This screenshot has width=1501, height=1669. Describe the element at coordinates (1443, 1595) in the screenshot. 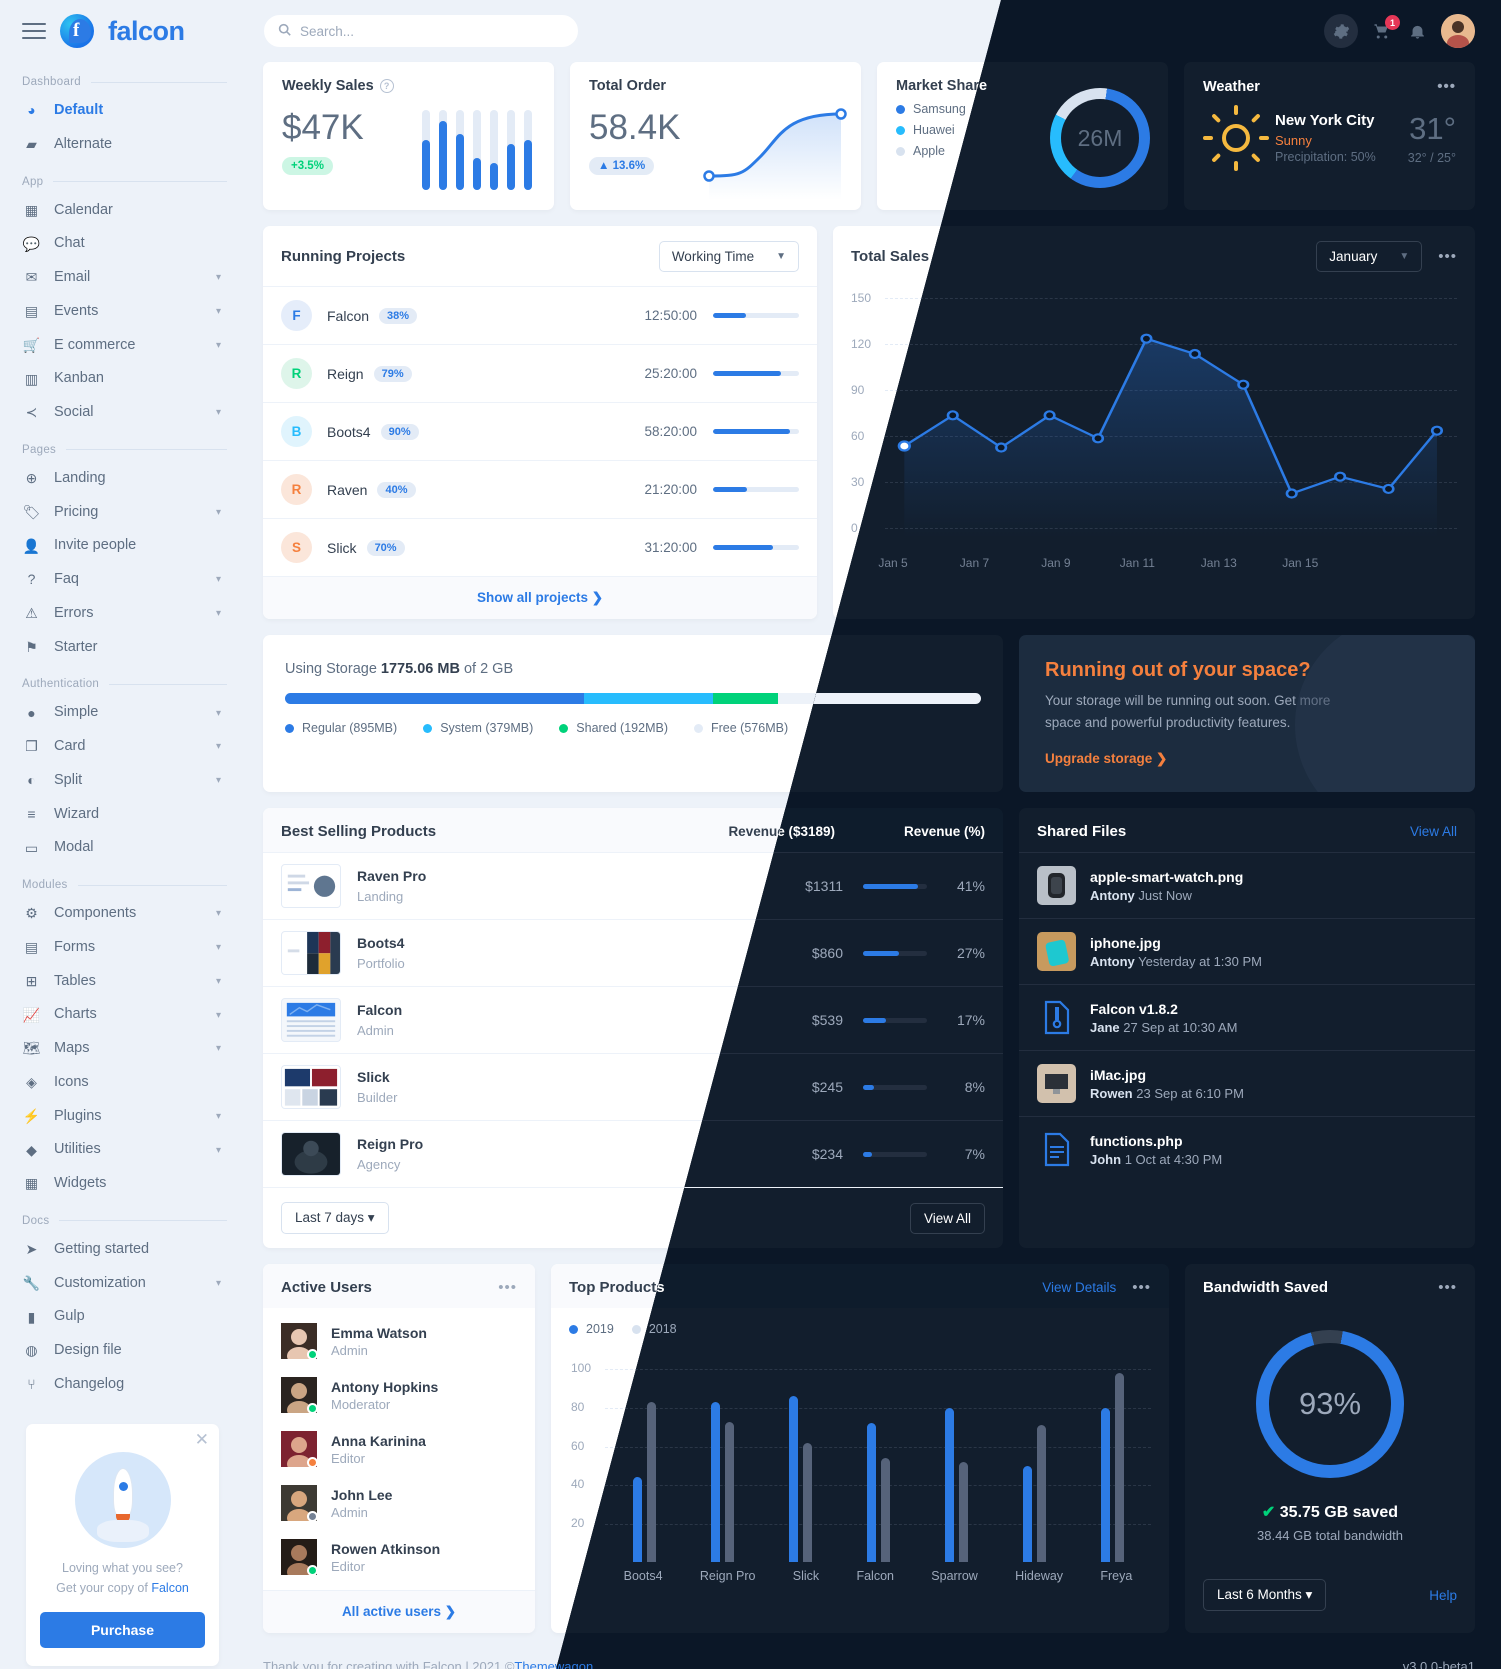

I see `bandwidth-help-link: Help` at that location.